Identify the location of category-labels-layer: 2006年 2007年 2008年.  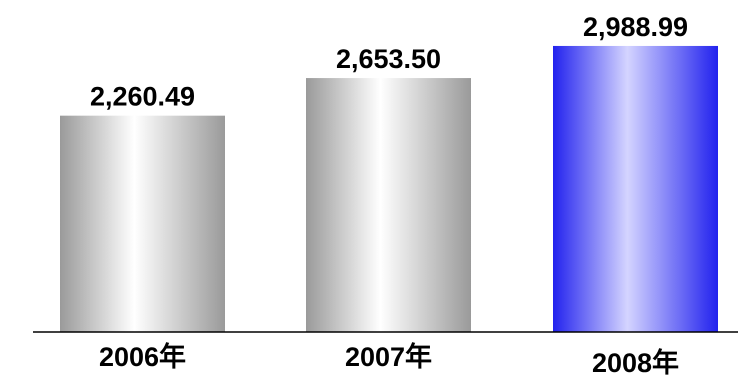
(389, 359).